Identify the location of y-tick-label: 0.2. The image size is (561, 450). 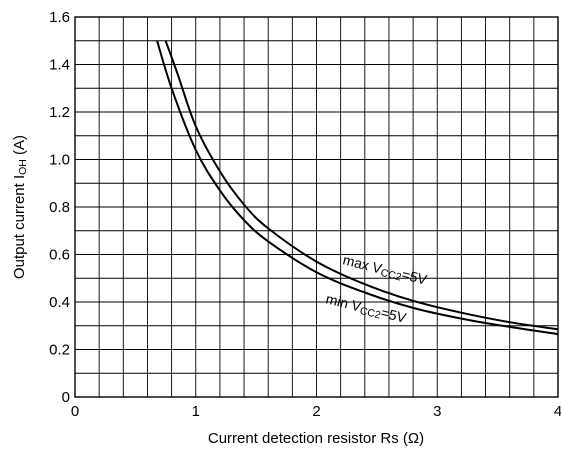
(59, 350).